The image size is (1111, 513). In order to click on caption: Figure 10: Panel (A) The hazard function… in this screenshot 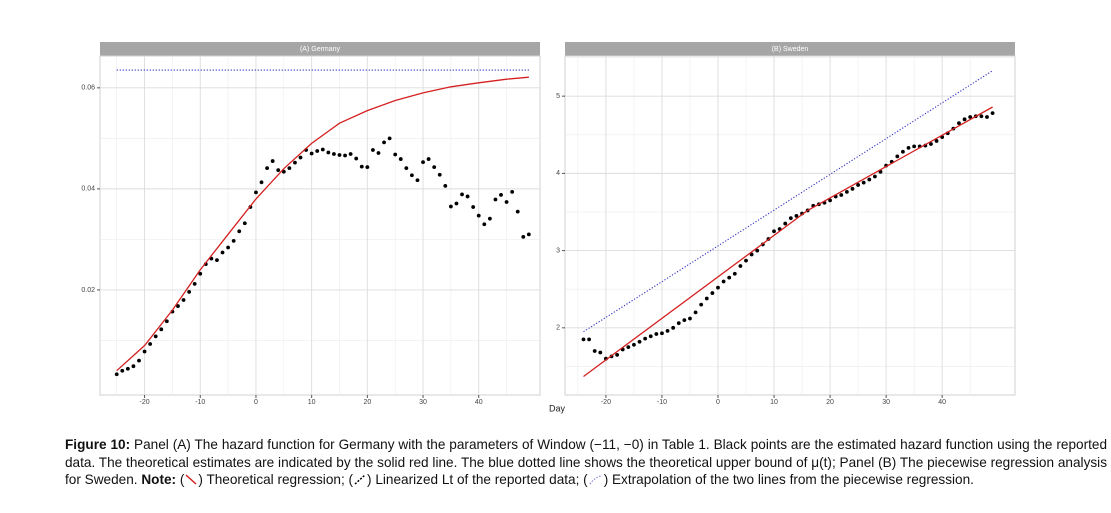, I will do `click(586, 462)`.